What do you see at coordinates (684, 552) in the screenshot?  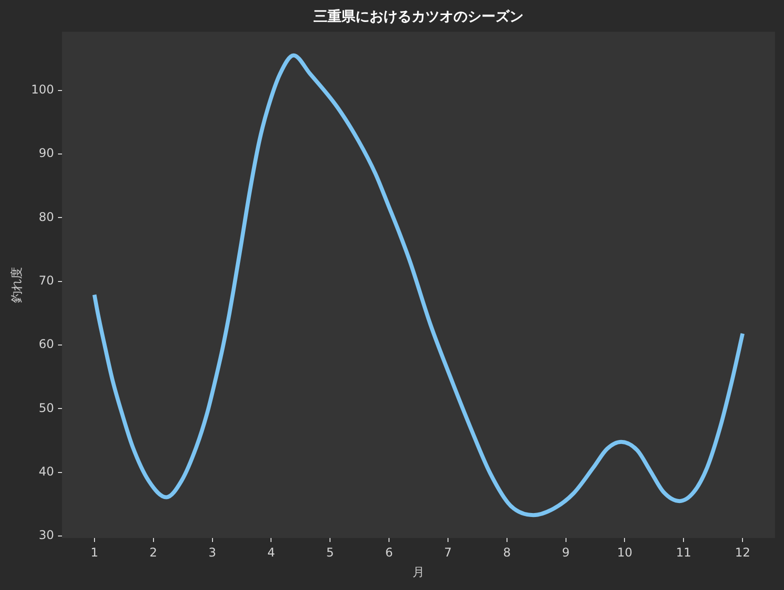 I see `x-tick-label: 11` at bounding box center [684, 552].